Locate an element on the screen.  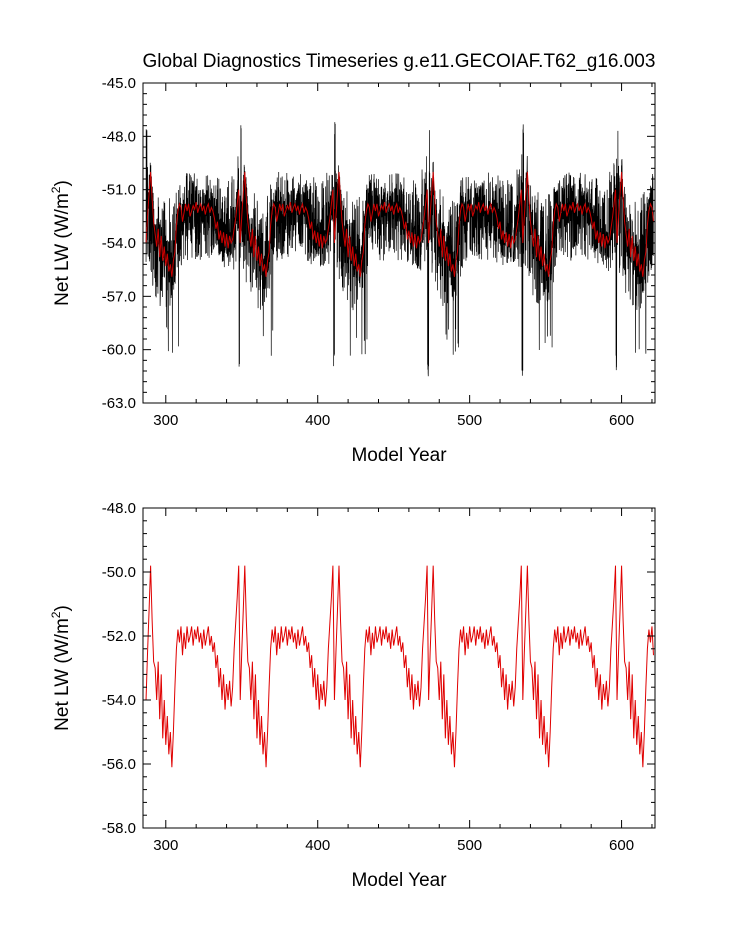
y-tick-label: -57.0 is located at coordinates (119, 296).